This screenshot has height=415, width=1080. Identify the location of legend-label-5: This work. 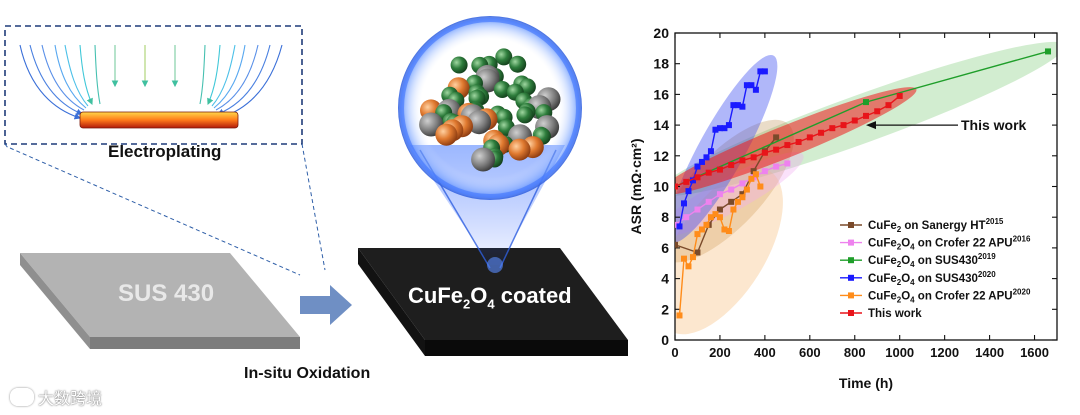
(895, 314).